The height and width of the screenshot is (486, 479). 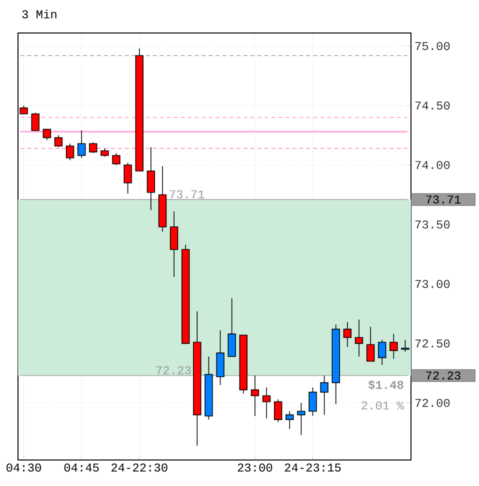 I want to click on x-tick-label: 24-23:15, so click(x=312, y=468).